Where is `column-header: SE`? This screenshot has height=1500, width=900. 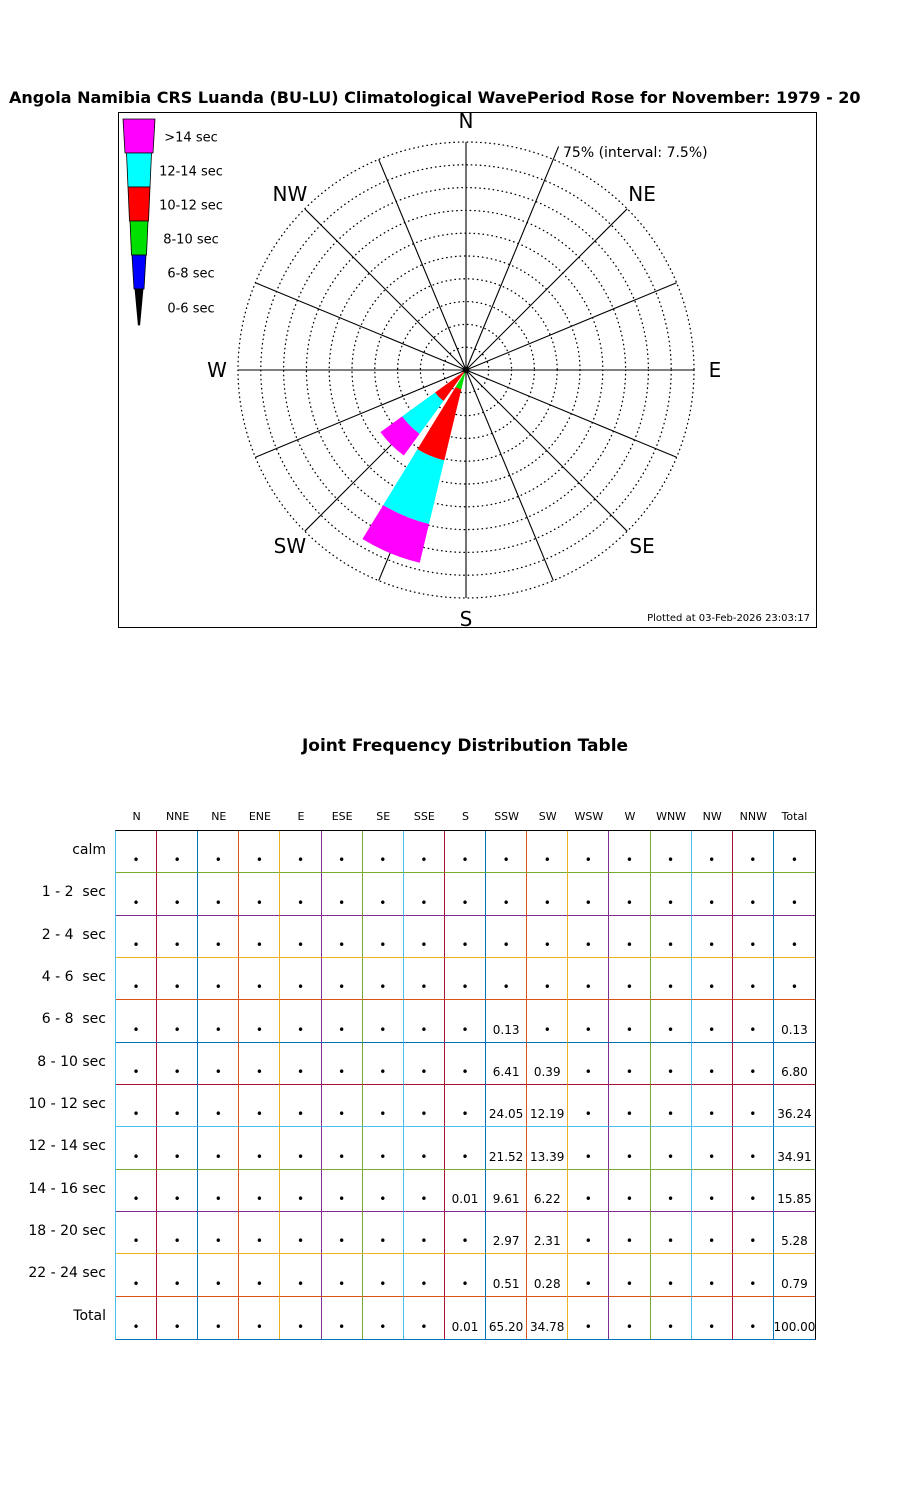
column-header: SE is located at coordinates (383, 816).